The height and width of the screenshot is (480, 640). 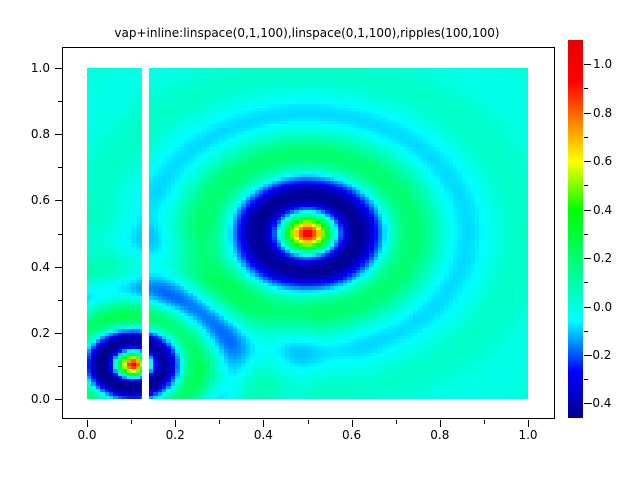 What do you see at coordinates (603, 161) in the screenshot?
I see `colorbar-tick-label: 0.6` at bounding box center [603, 161].